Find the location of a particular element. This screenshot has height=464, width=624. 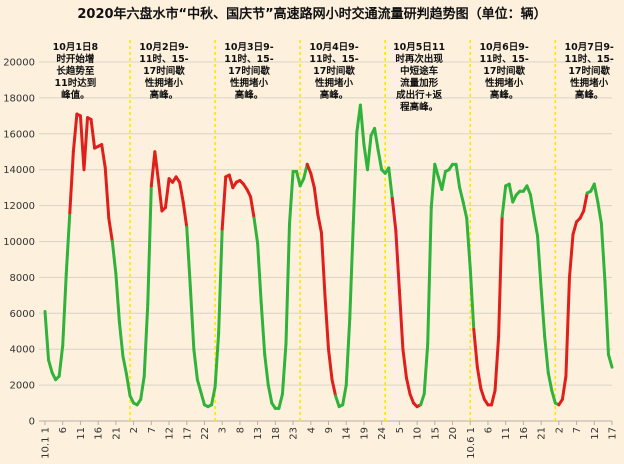

x-tick-label: 18 is located at coordinates (276, 433).